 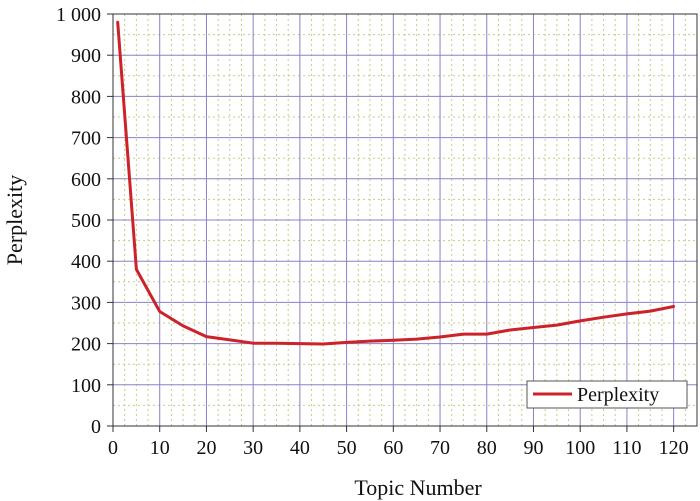 I want to click on x-tick-label-40: 40, so click(x=300, y=448).